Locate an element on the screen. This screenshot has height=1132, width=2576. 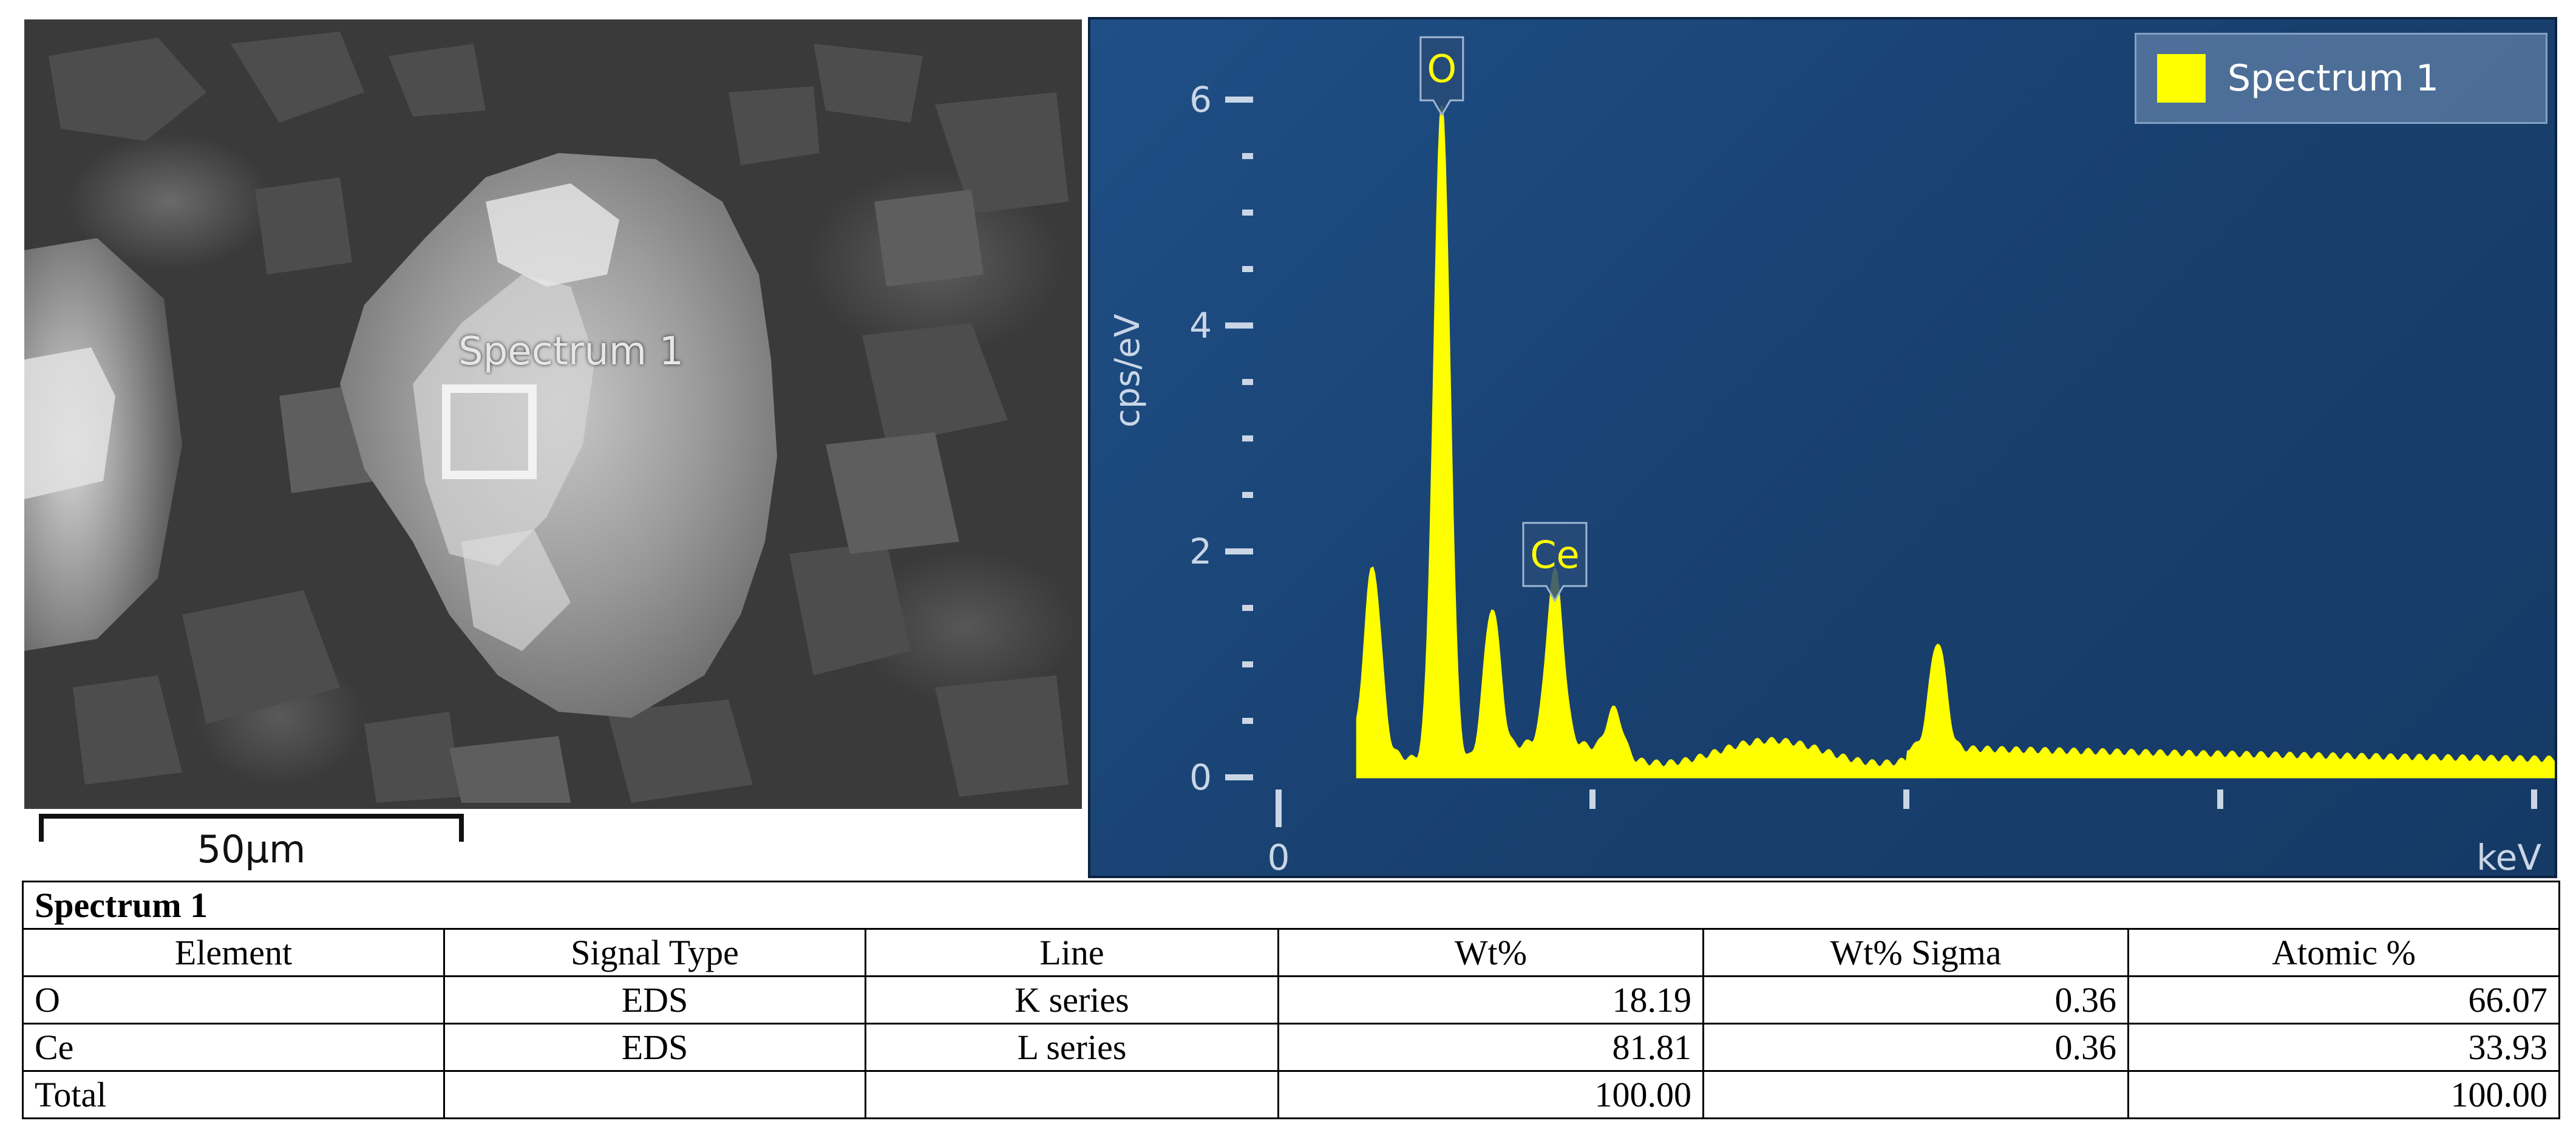
header-line: Line is located at coordinates (1072, 952).